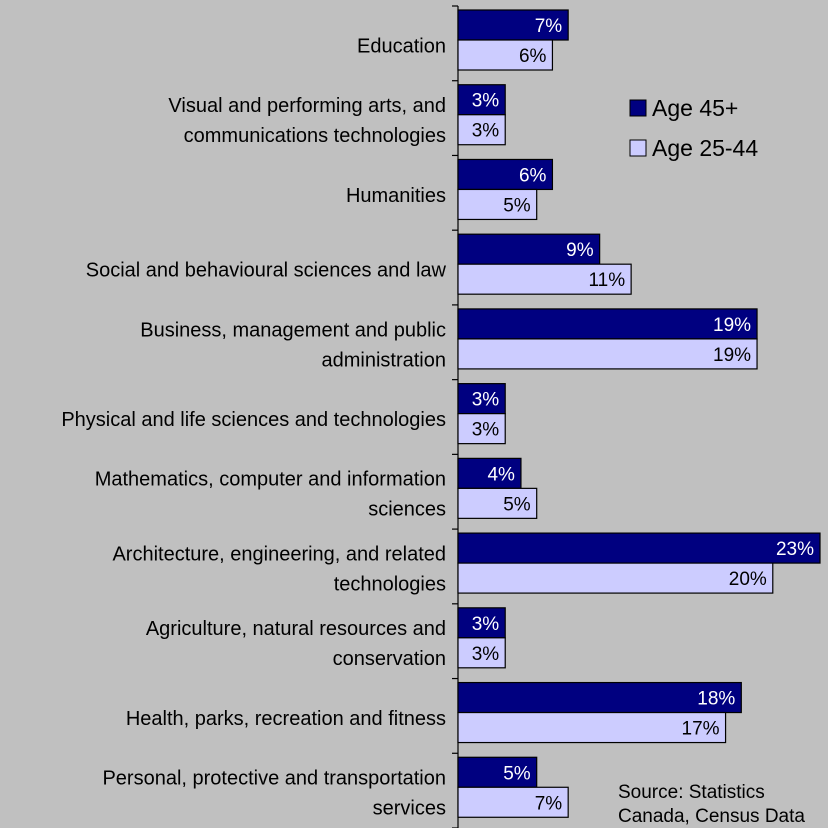  What do you see at coordinates (580, 250) in the screenshot?
I see `data-label: 9%` at bounding box center [580, 250].